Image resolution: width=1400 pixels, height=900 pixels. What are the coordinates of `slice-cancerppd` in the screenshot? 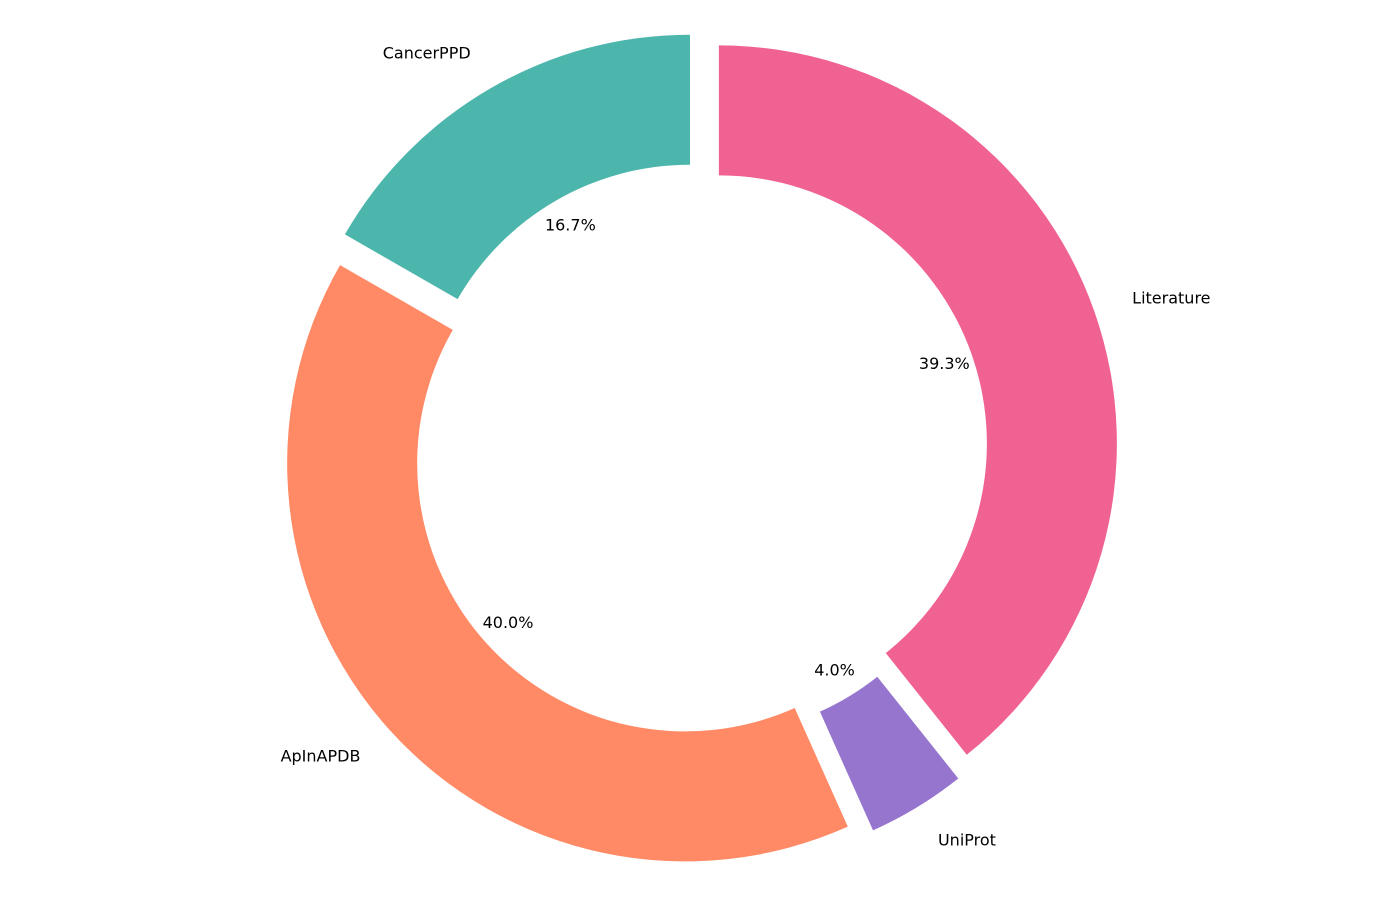 It's located at (517, 167).